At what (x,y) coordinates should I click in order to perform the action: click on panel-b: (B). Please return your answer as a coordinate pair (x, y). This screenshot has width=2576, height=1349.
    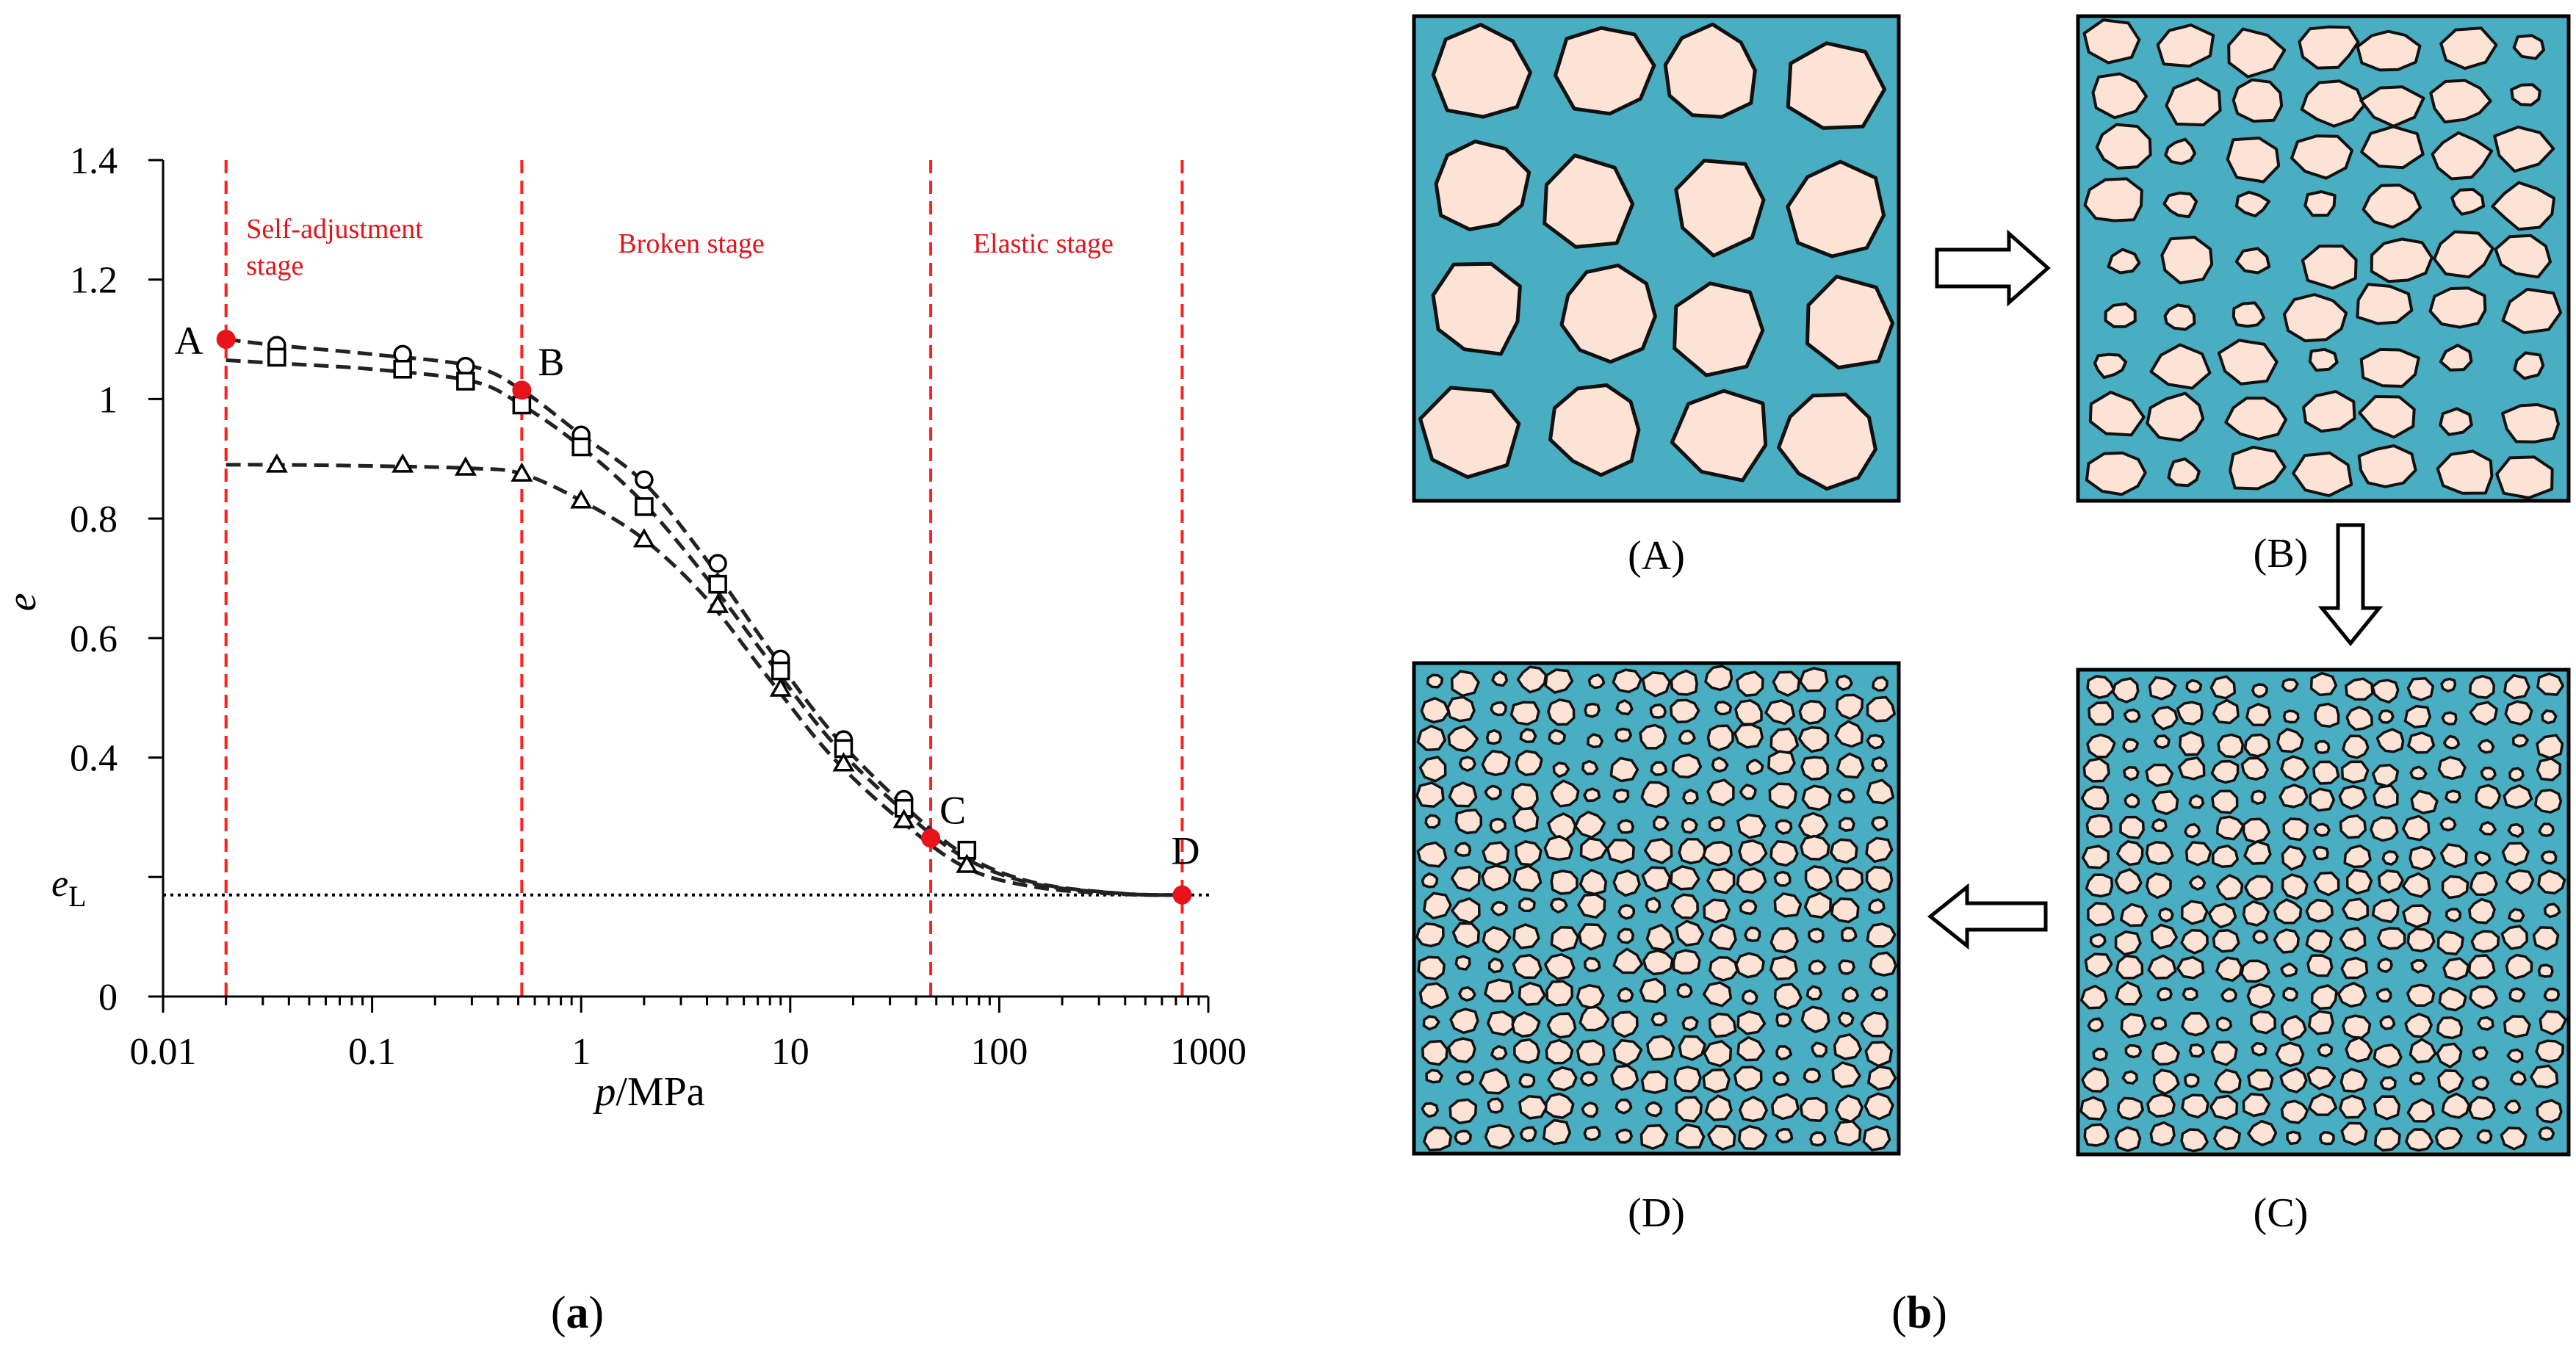
    Looking at the image, I should click on (2323, 295).